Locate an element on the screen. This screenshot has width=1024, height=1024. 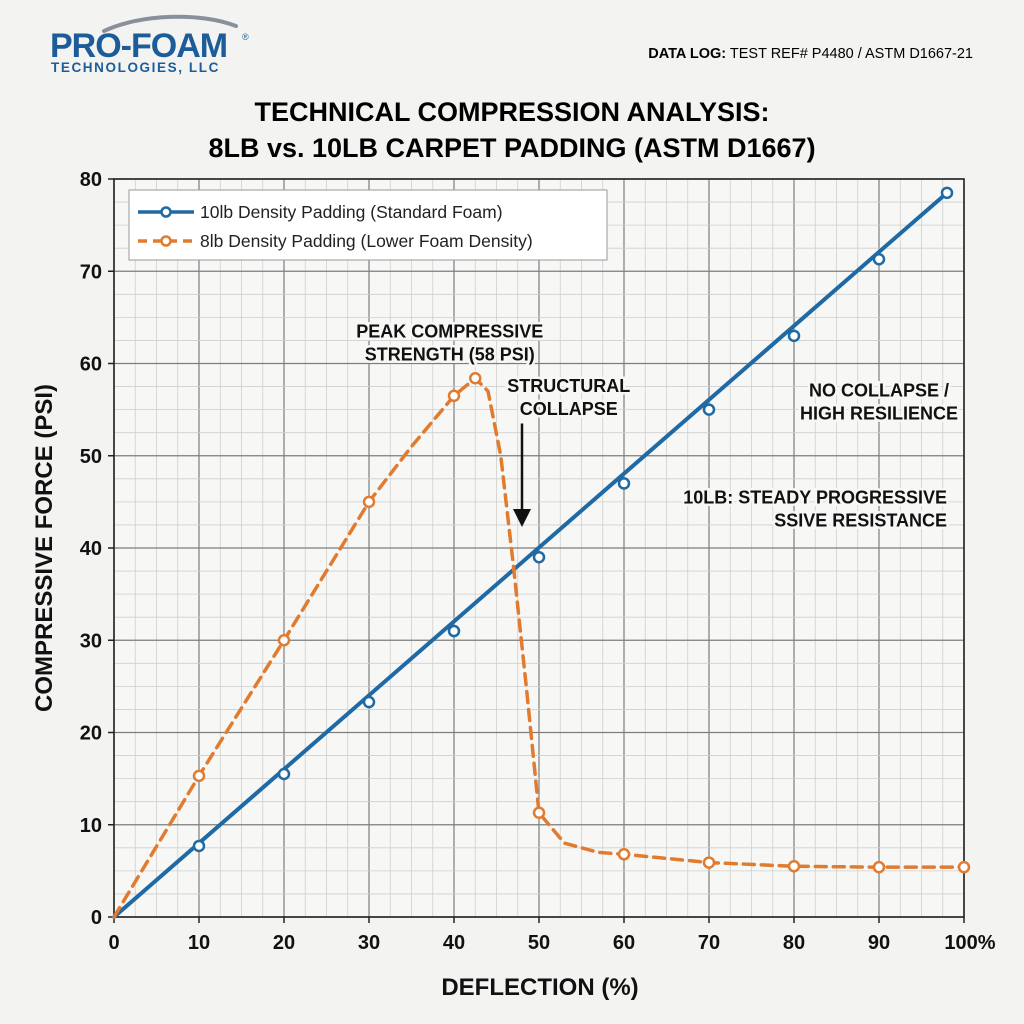
annotation-steady: 10LB: STEADY PROGRESSIVE SSIVE RESISTANCE is located at coordinates (815, 509).